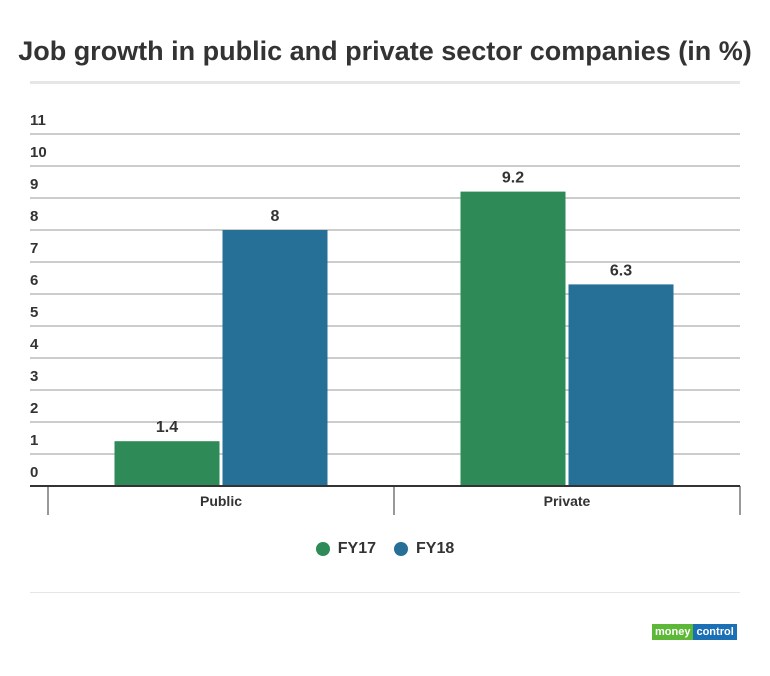  I want to click on data-label: 8, so click(275, 216).